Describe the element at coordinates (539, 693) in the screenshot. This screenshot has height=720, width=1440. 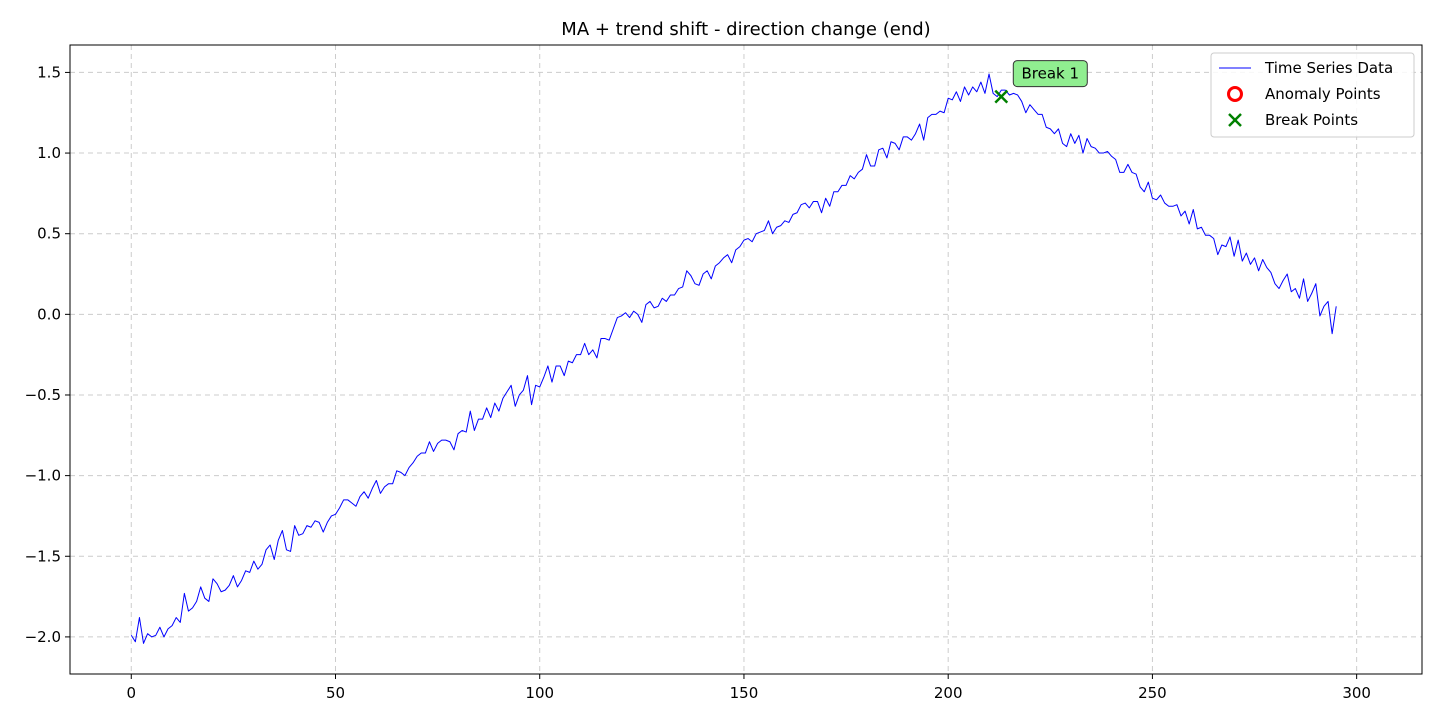
I see `x-tick-label: 100` at that location.